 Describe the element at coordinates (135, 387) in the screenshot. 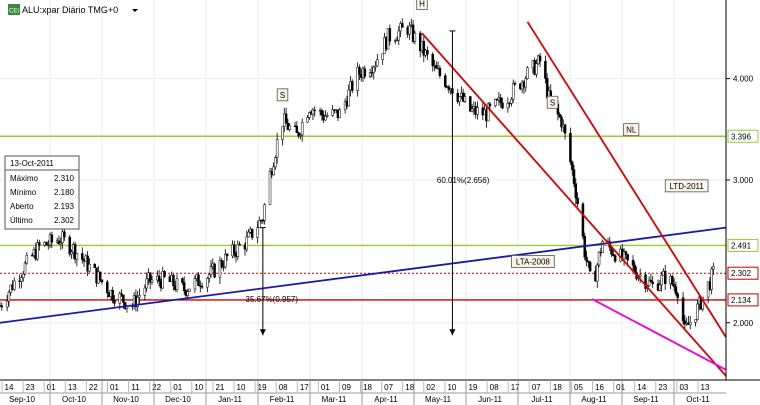

I see `x-day-label: 11` at that location.